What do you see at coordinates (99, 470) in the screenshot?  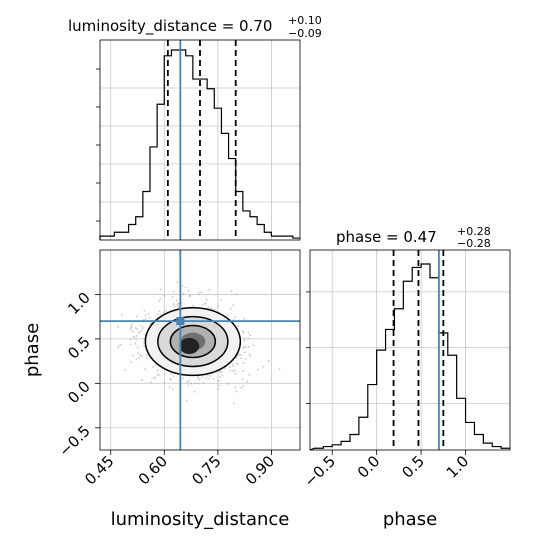 I see `x-tick-label: 0.45` at bounding box center [99, 470].